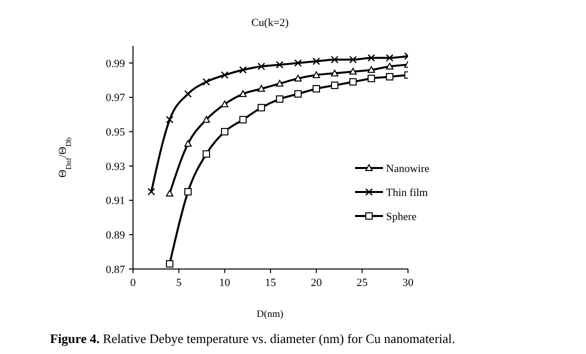  I want to click on y-tick-label: 0.89, so click(116, 236).